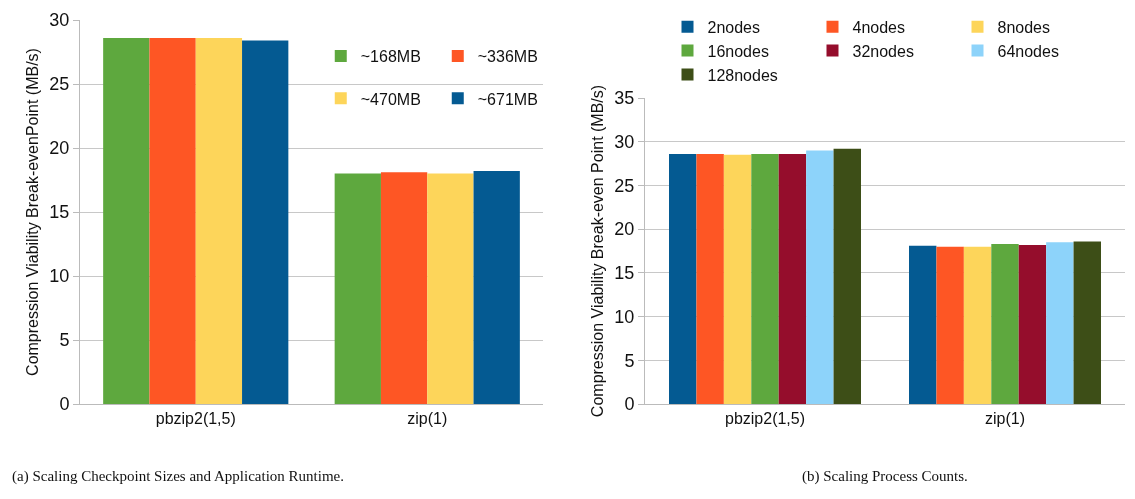 This screenshot has height=499, width=1135. I want to click on legend-label: 128nodes, so click(742, 75).